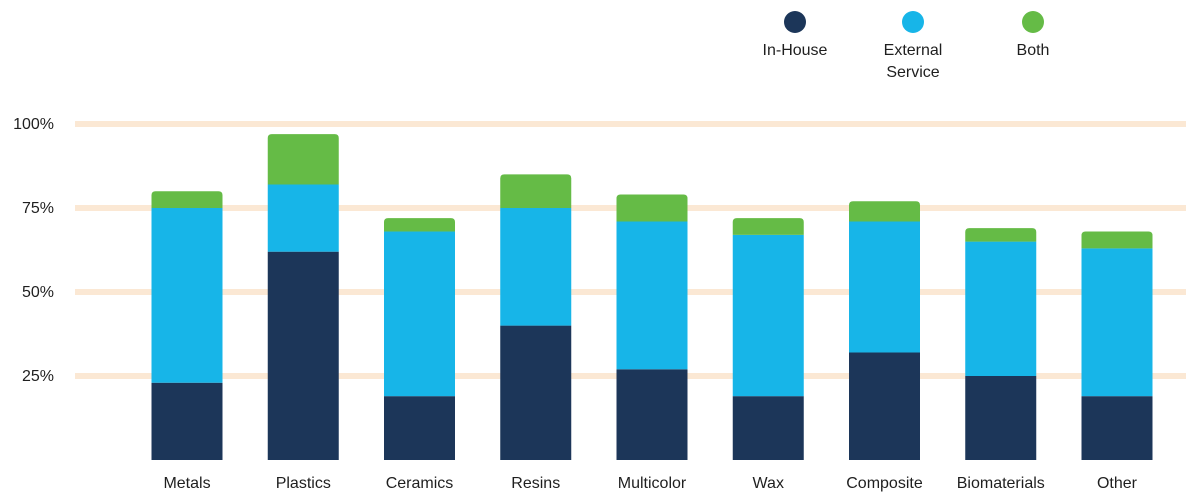 This screenshot has height=494, width=1186. What do you see at coordinates (768, 483) in the screenshot?
I see `category-label: Wax` at bounding box center [768, 483].